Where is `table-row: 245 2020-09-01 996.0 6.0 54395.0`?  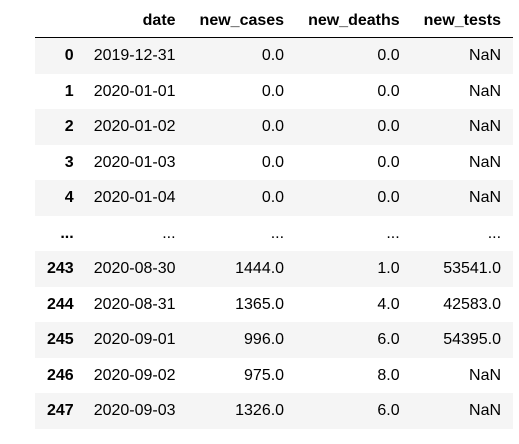 table-row: 245 2020-09-01 996.0 6.0 54395.0 is located at coordinates (274, 340).